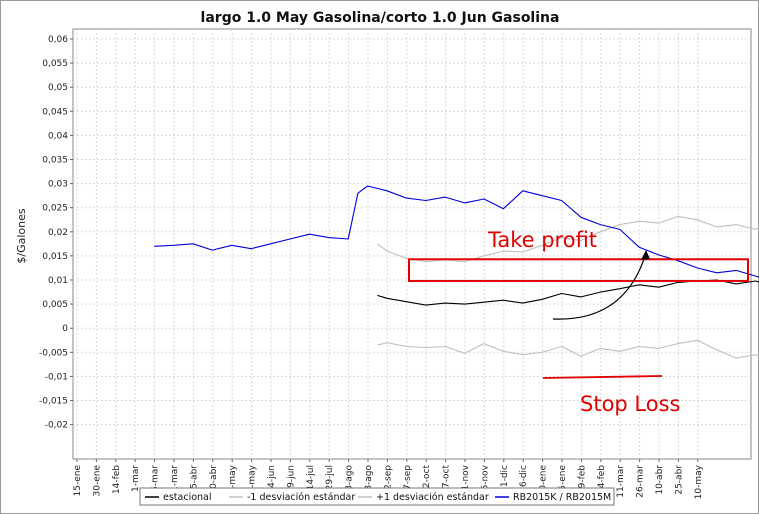 The image size is (759, 514). I want to click on y-tick-label: 0,005, so click(55, 305).